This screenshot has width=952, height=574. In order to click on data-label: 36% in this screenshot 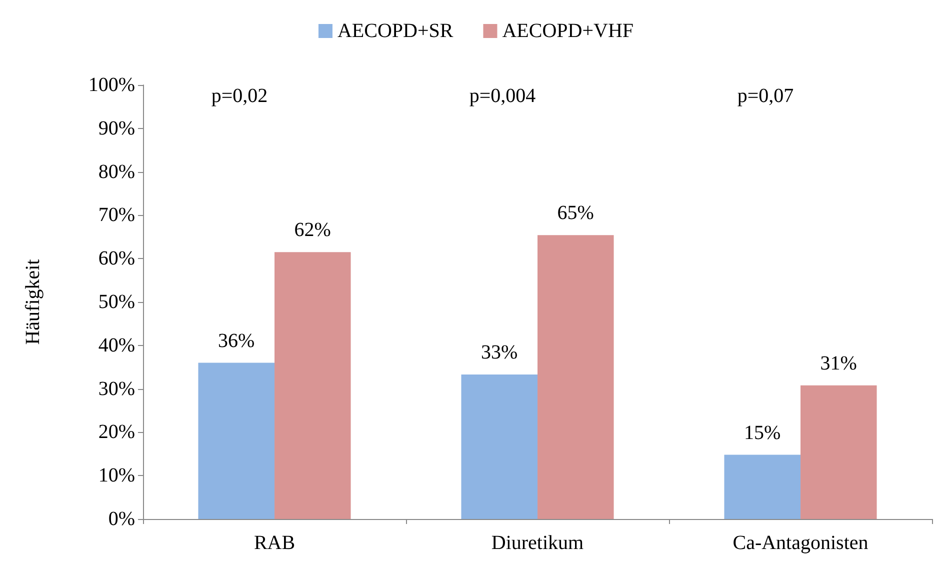, I will do `click(236, 341)`.